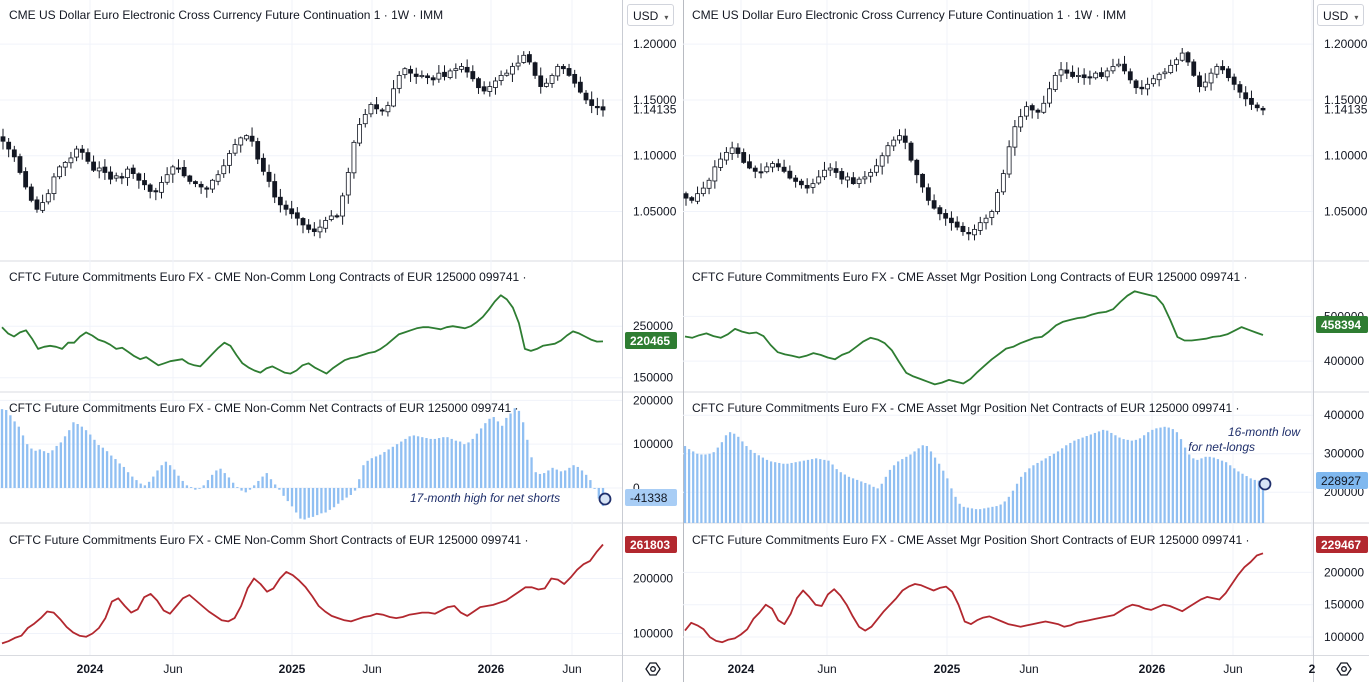  What do you see at coordinates (655, 100) in the screenshot?
I see `y-tick-label: 1.15000` at bounding box center [655, 100].